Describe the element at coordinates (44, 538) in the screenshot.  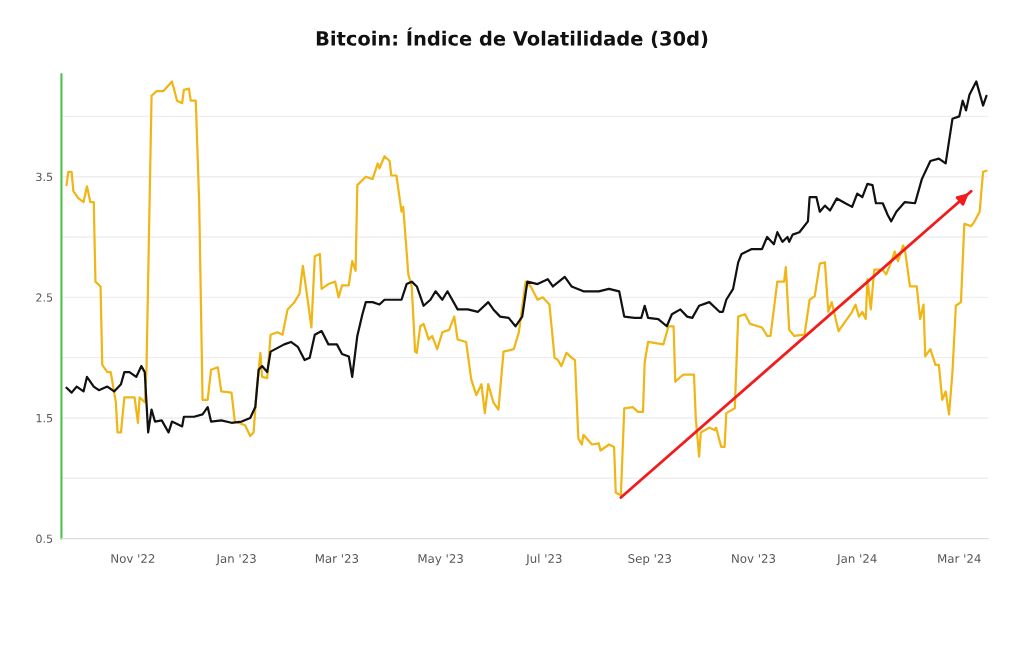
I see `y-tick-label: 0.5` at that location.